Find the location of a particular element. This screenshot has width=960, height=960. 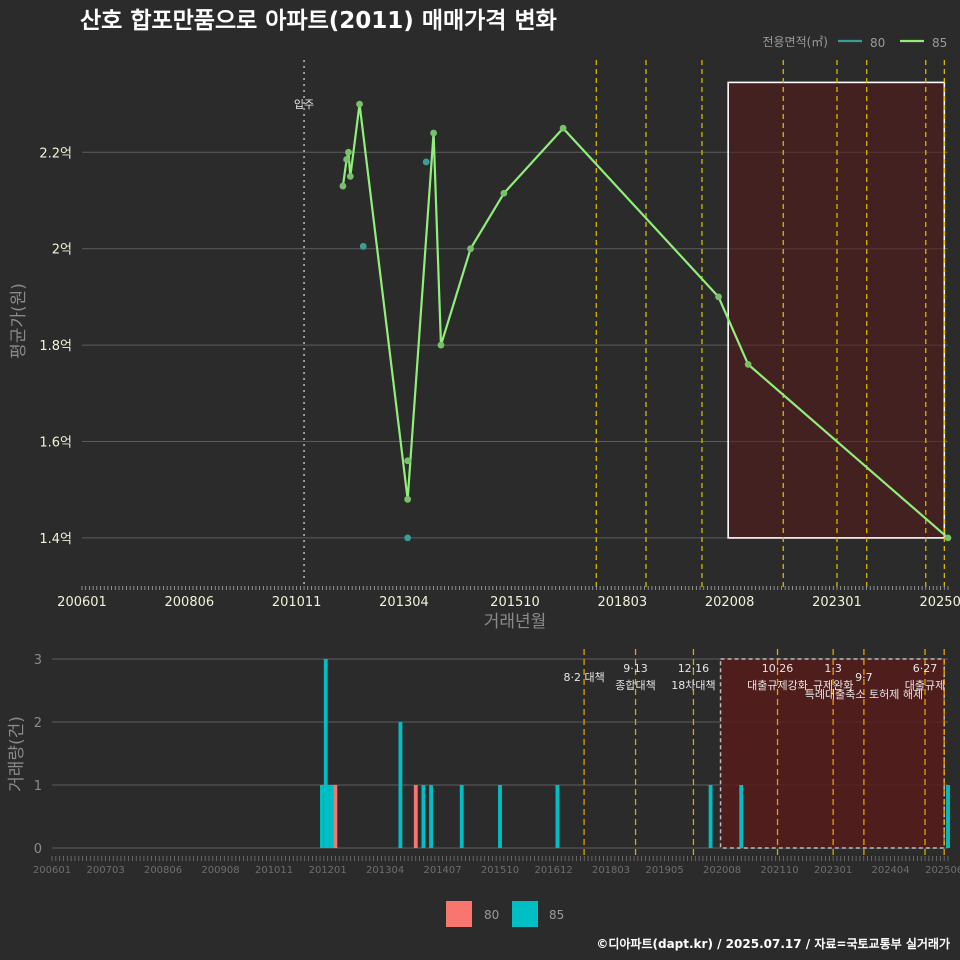

volume-y-tick-label: 3 is located at coordinates (38, 660).